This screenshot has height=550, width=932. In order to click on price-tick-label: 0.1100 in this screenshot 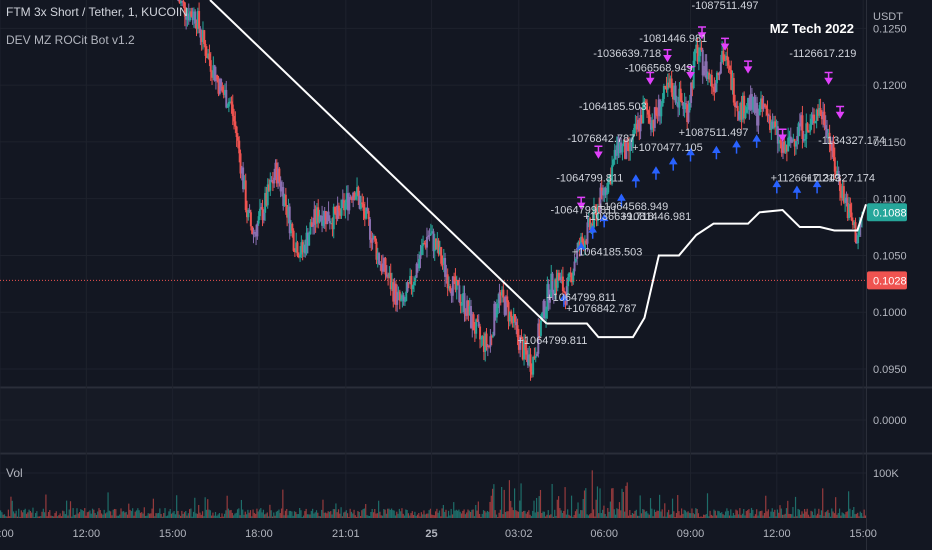, I will do `click(889, 200)`.